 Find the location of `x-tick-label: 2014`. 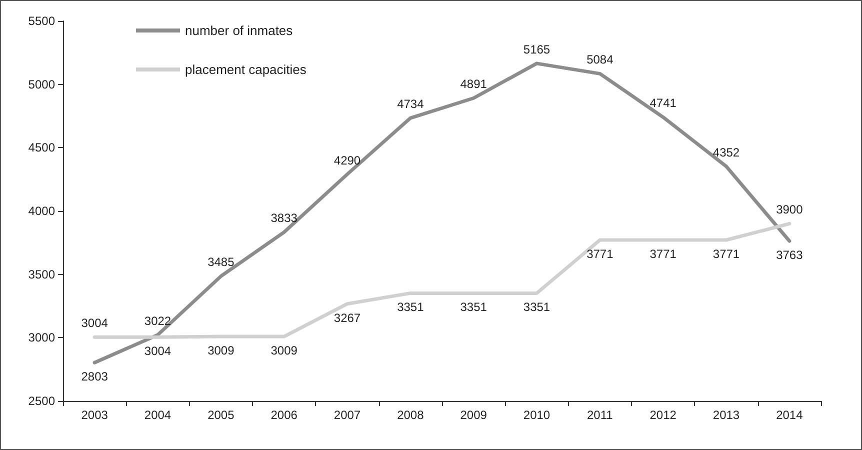

x-tick-label: 2014 is located at coordinates (790, 415).